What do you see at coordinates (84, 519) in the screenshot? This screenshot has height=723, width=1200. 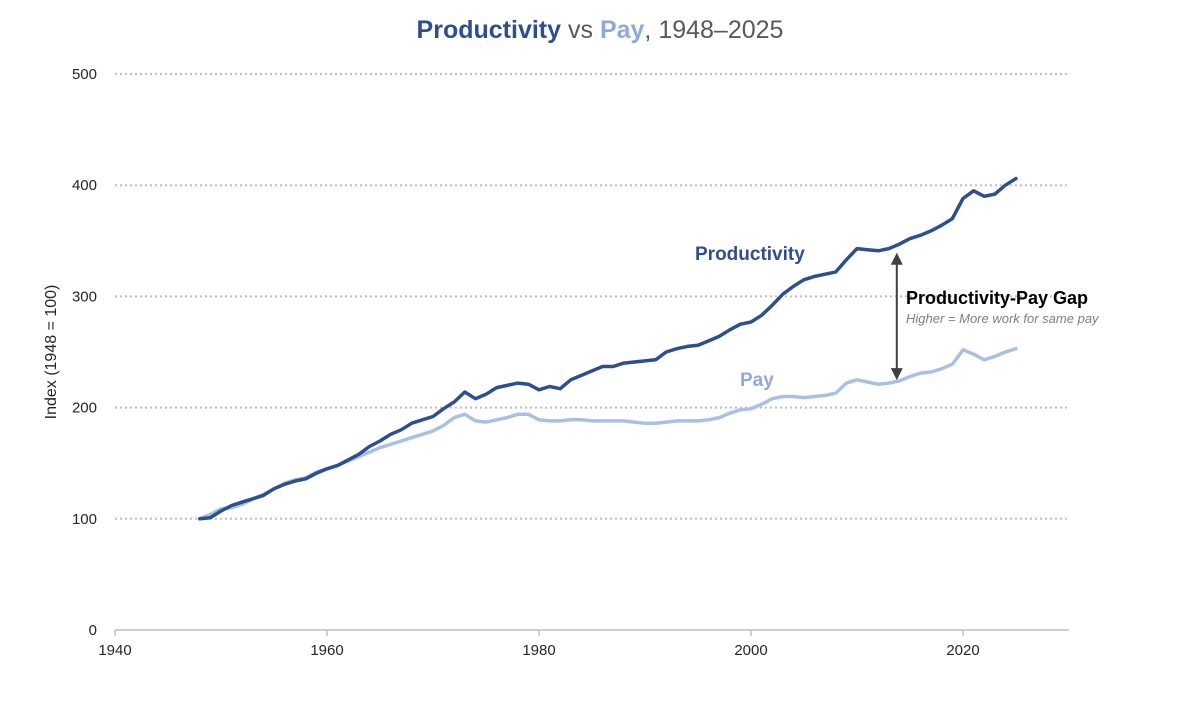 I see `y-tick-label: 100` at bounding box center [84, 519].